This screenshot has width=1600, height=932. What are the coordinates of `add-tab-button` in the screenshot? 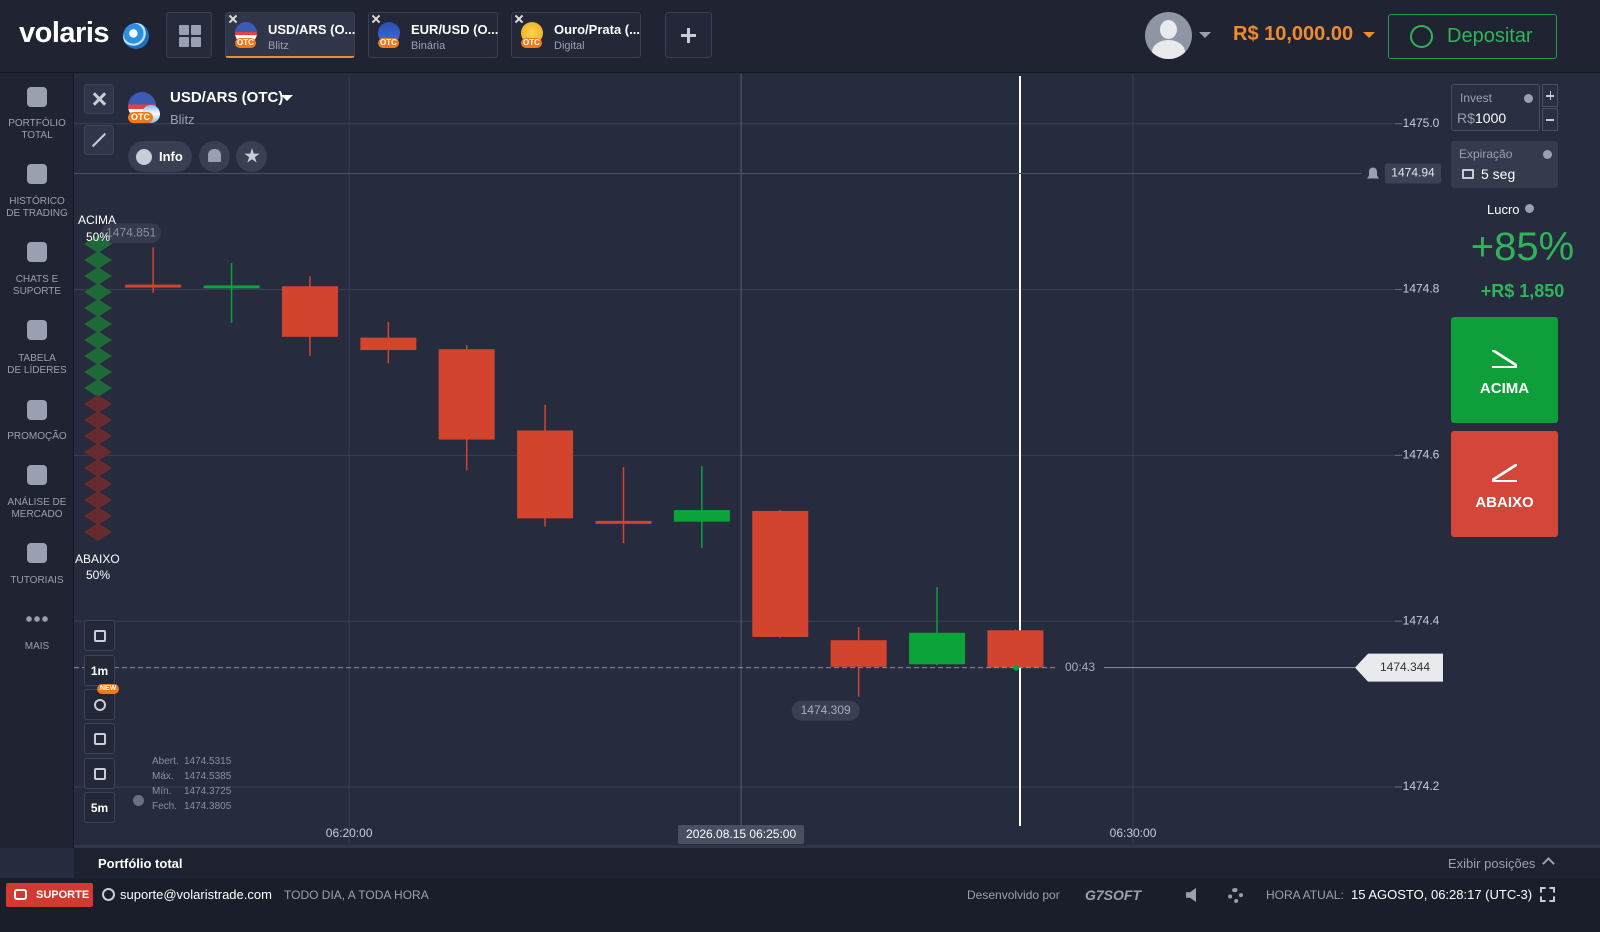 It's located at (688, 35).